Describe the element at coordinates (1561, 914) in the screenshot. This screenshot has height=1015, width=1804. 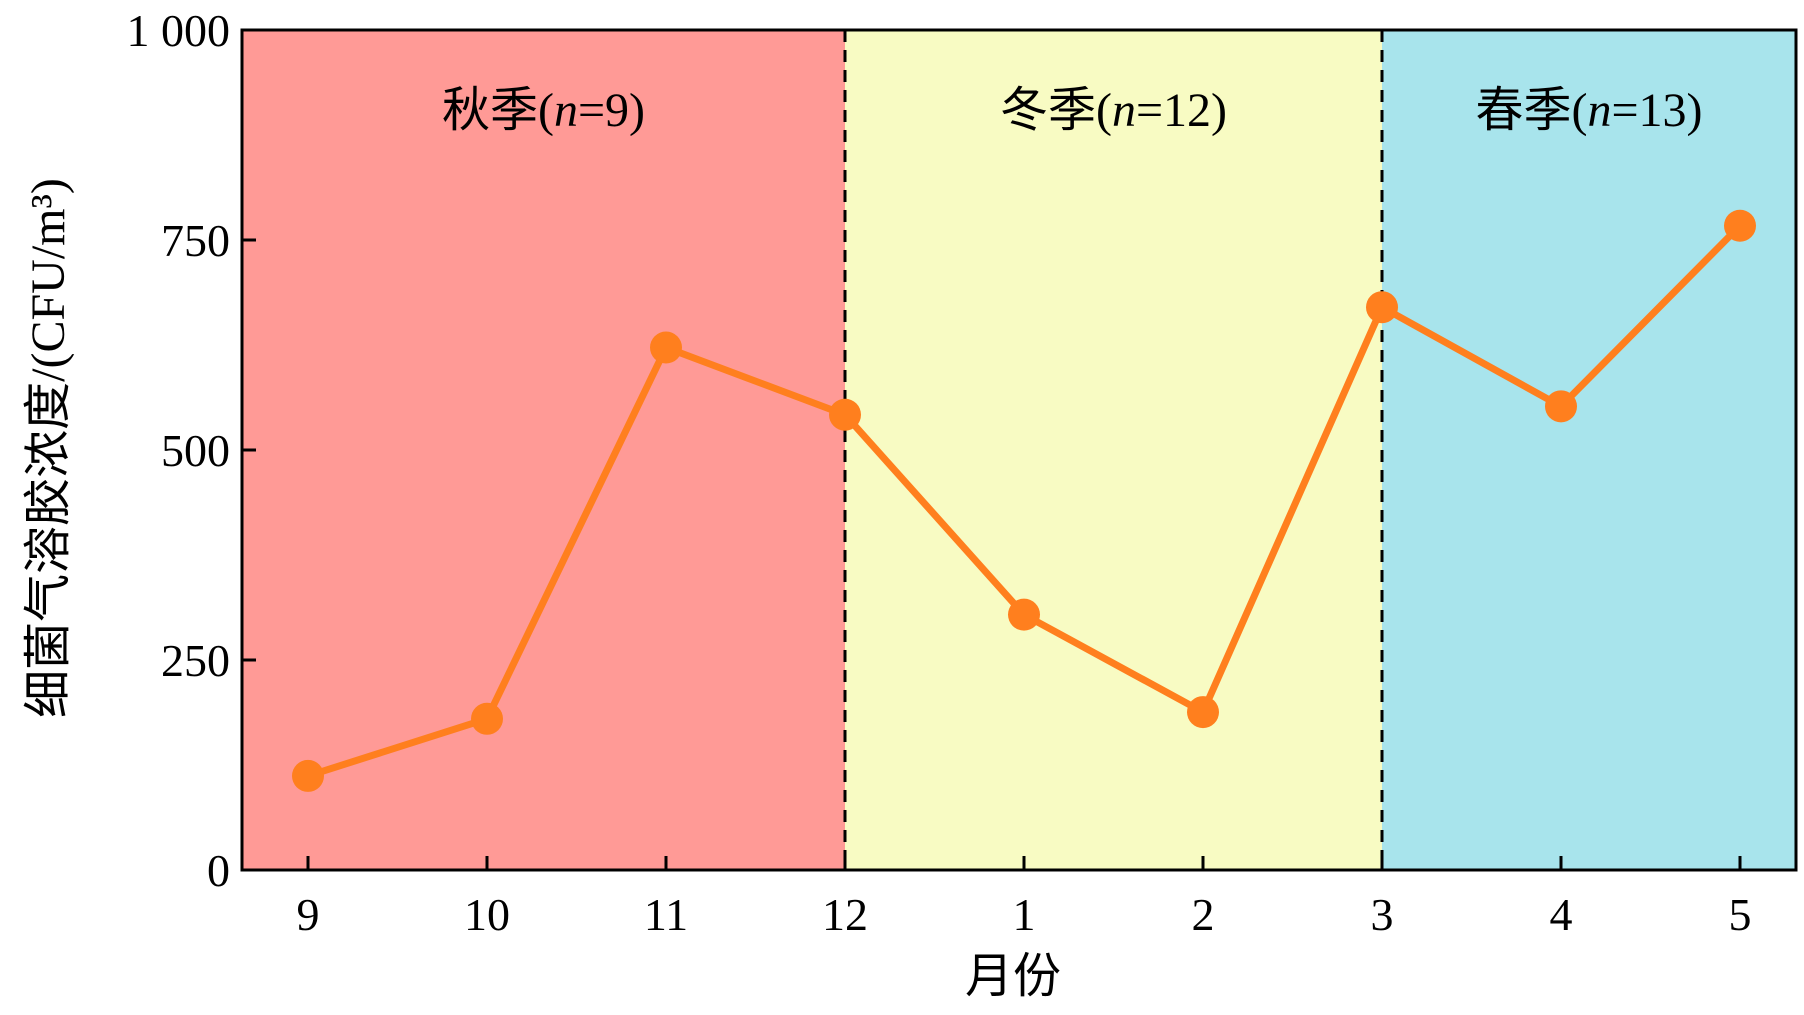
I see `x-tick-label-4: 4` at that location.